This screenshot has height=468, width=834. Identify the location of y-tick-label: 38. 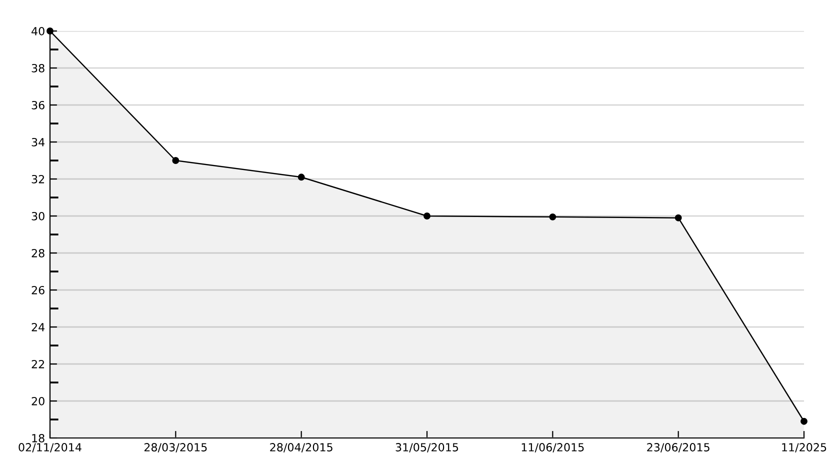
(38, 68).